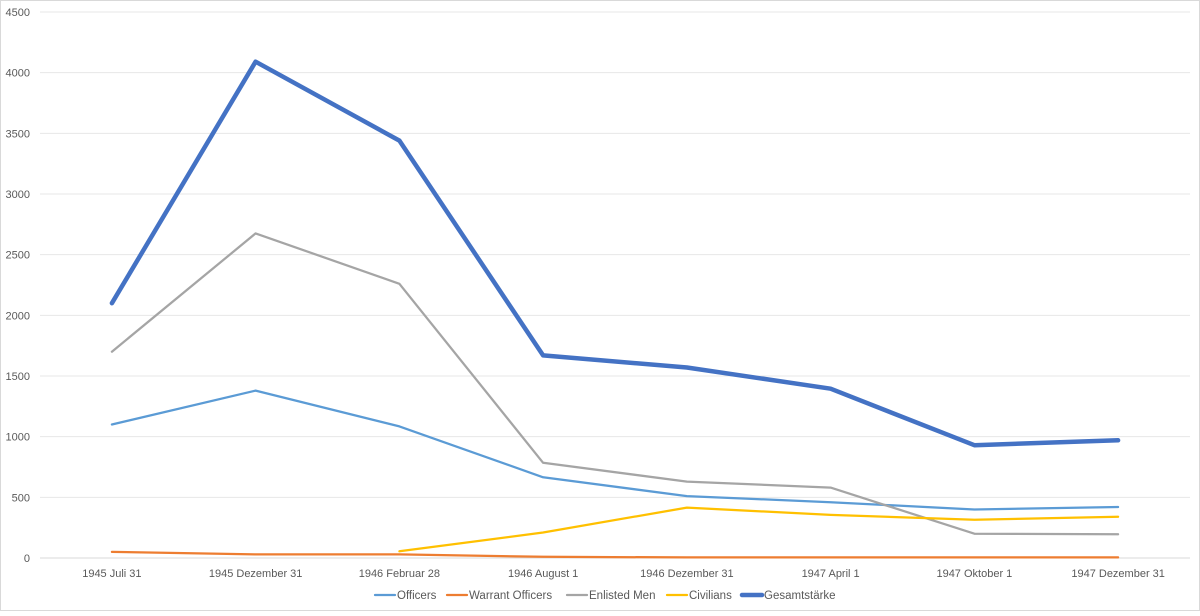 This screenshot has width=1200, height=616. Describe the element at coordinates (543, 574) in the screenshot. I see `x-tick-label: 1946 August 1` at that location.